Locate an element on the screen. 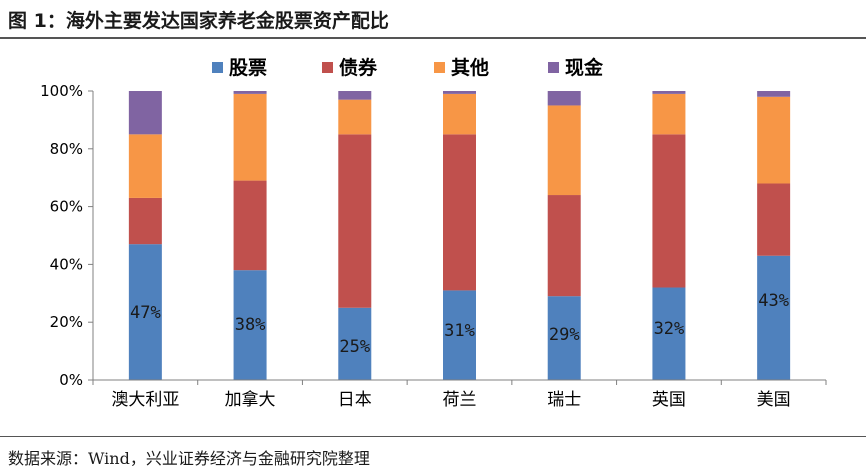  source-note: 数据来源：Wind，兴业证券经济与金融研究院整理 is located at coordinates (189, 458).